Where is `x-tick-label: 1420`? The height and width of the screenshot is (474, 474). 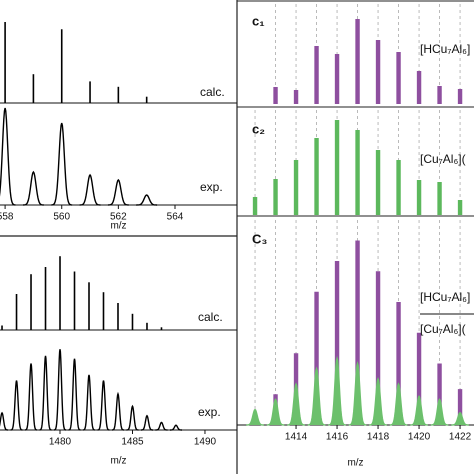 x-tick-label: 1420 is located at coordinates (419, 437).